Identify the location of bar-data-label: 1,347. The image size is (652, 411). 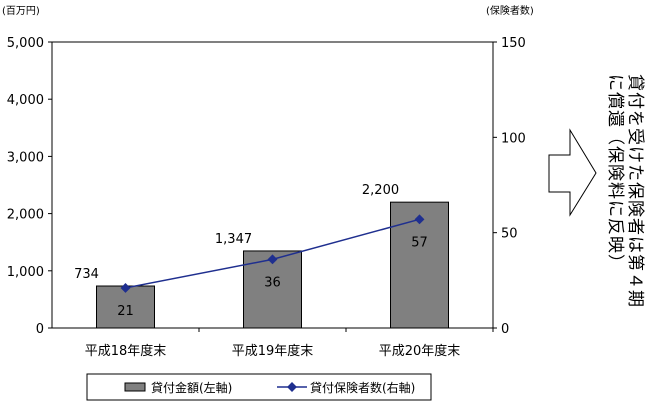
(233, 239).